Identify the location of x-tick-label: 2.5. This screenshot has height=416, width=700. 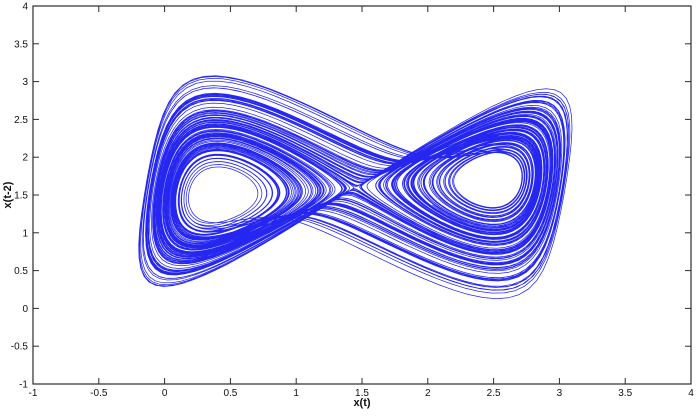
(494, 393).